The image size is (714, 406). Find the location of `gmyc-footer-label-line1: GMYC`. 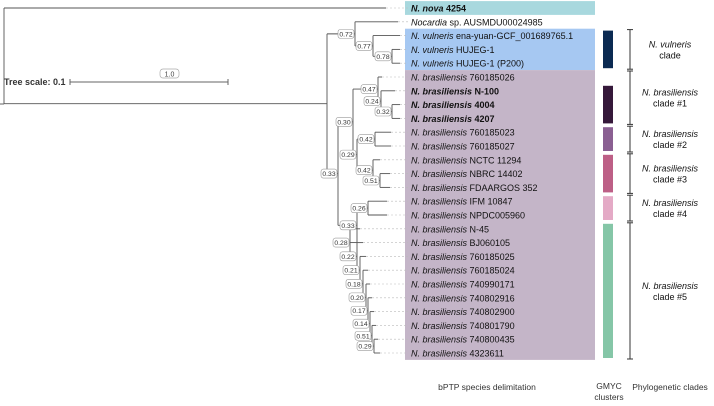

gmyc-footer-label-line1: GMYC is located at coordinates (609, 386).